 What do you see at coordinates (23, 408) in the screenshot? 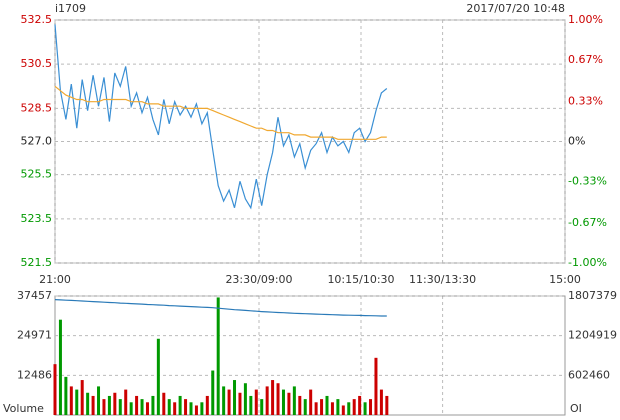
I see `y-axis-label: Volume` at bounding box center [23, 408].